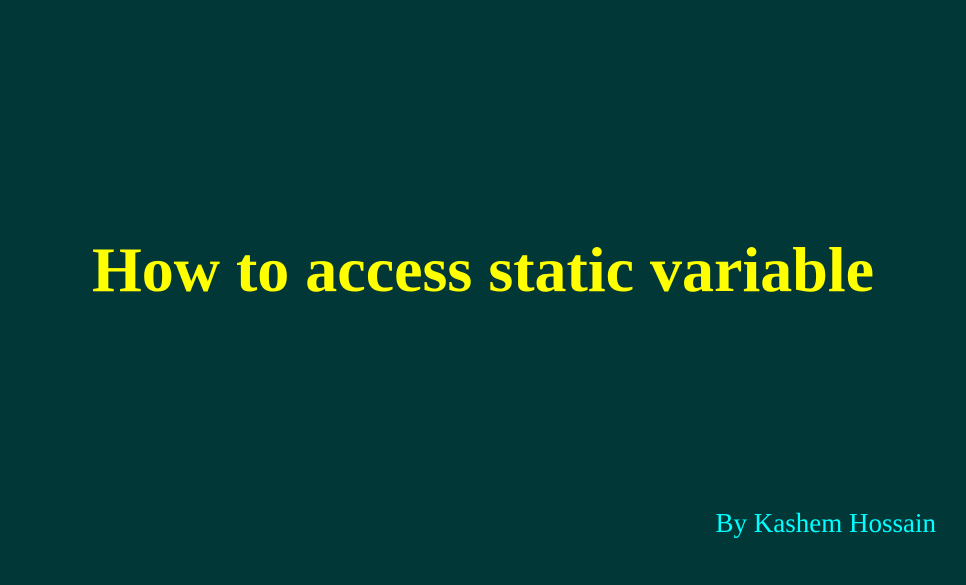 This screenshot has width=966, height=585. I want to click on slide-author: By Kashem Hossain, so click(825, 523).